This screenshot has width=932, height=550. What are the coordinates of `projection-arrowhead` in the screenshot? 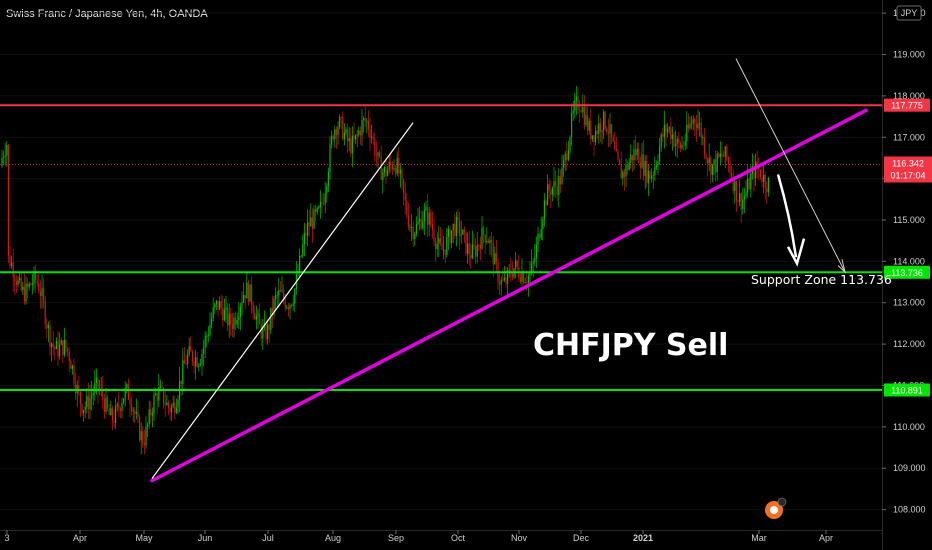 It's located at (841, 266).